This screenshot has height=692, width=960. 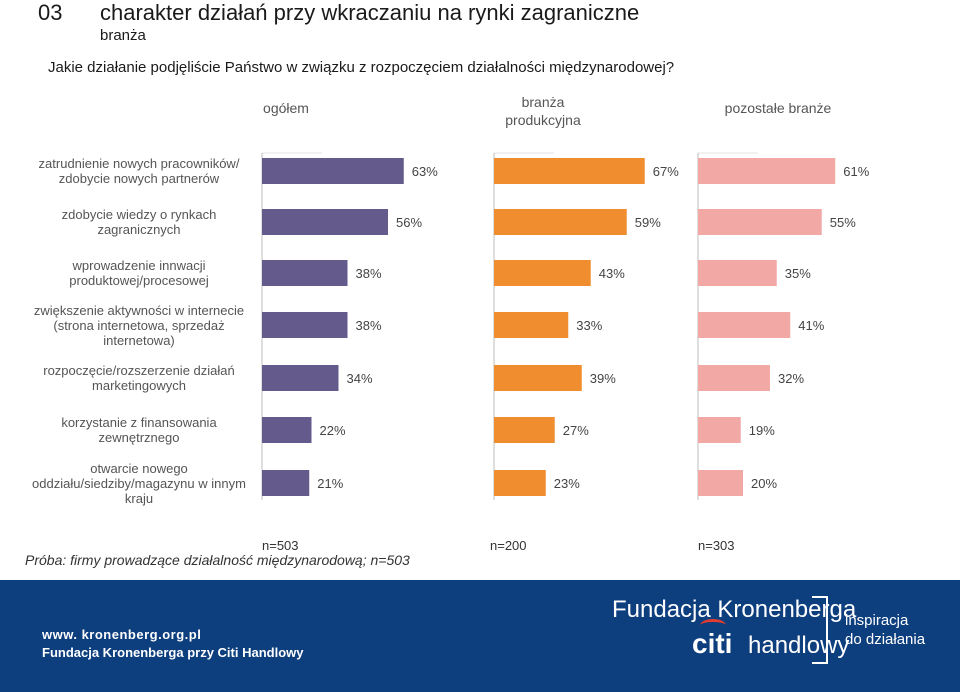 What do you see at coordinates (762, 430) in the screenshot?
I see `bar-value-label: 19%` at bounding box center [762, 430].